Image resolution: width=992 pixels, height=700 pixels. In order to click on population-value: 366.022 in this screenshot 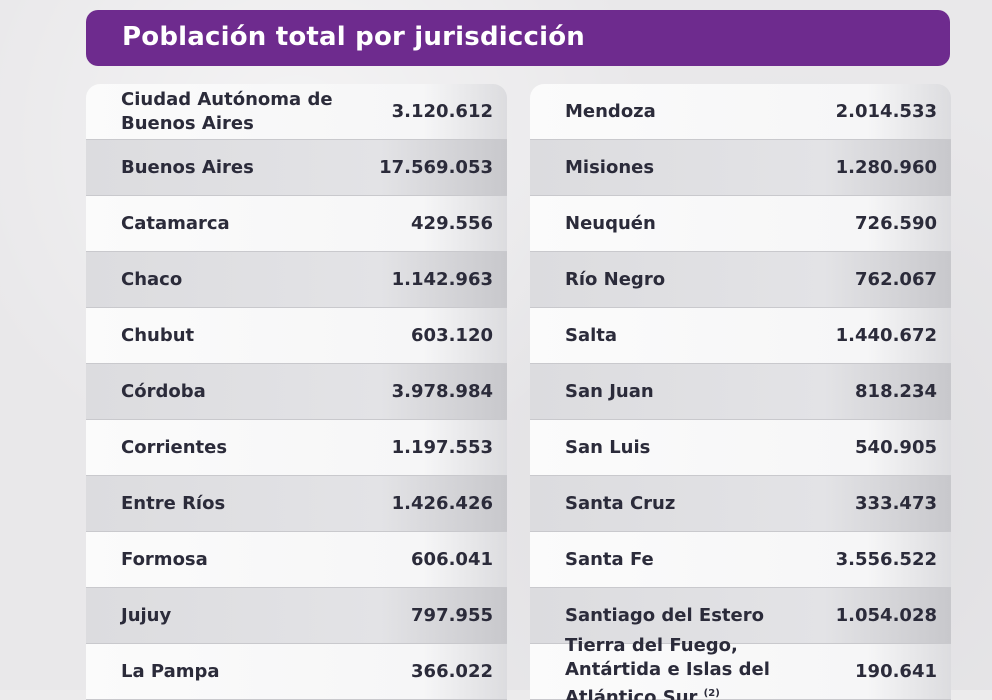, I will do `click(452, 671)`.